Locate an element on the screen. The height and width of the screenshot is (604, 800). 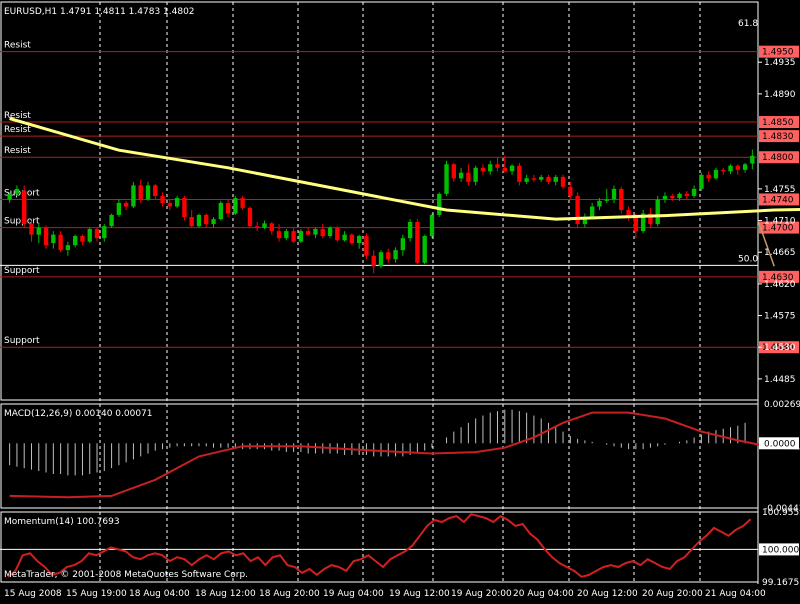
level-price-tag-label: 1.4740 is located at coordinates (778, 200).